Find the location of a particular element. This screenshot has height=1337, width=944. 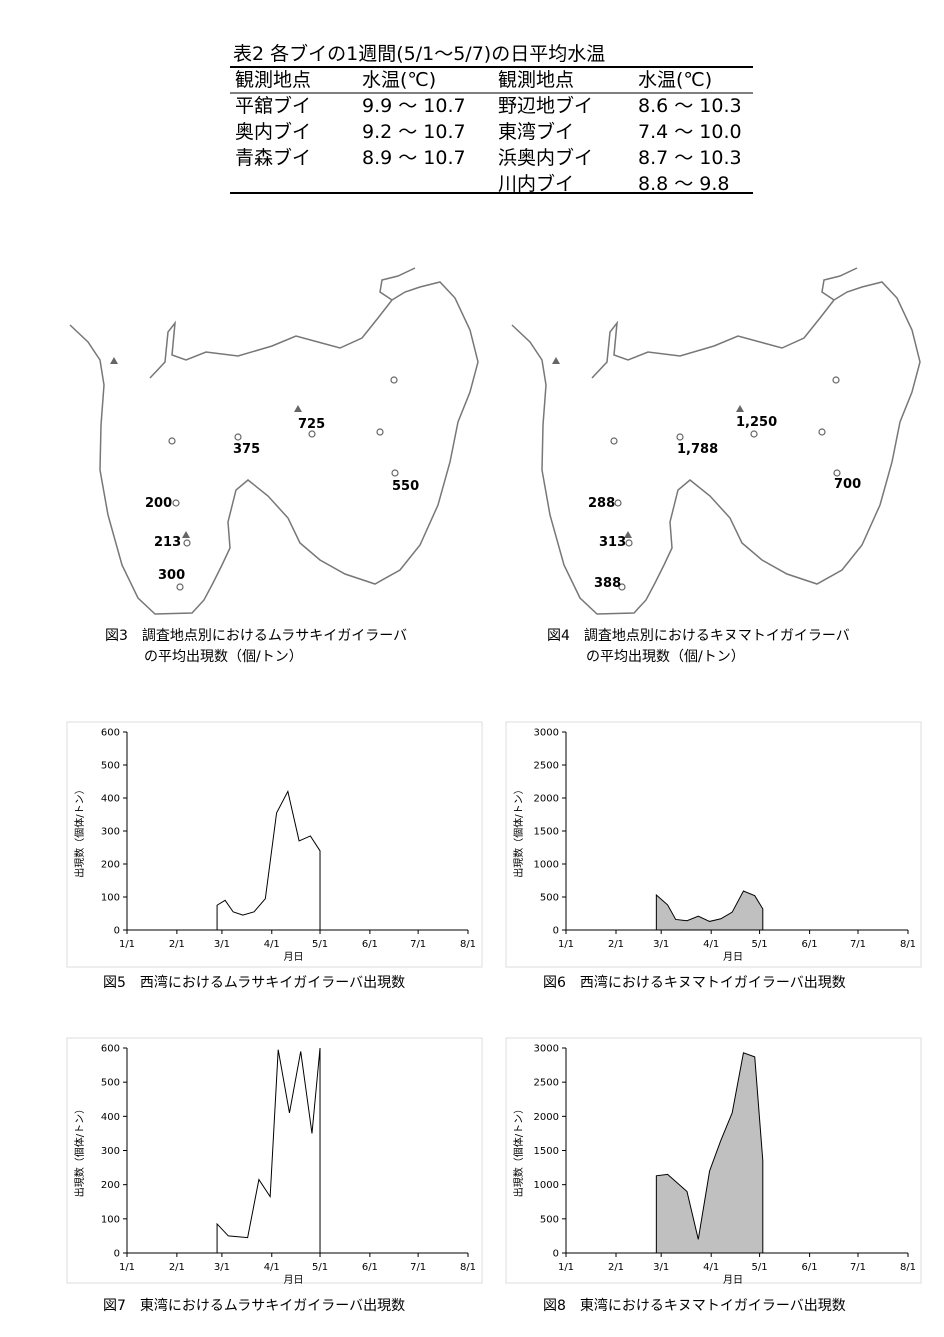

table-cell: 浜奥内ブイ is located at coordinates (545, 157).